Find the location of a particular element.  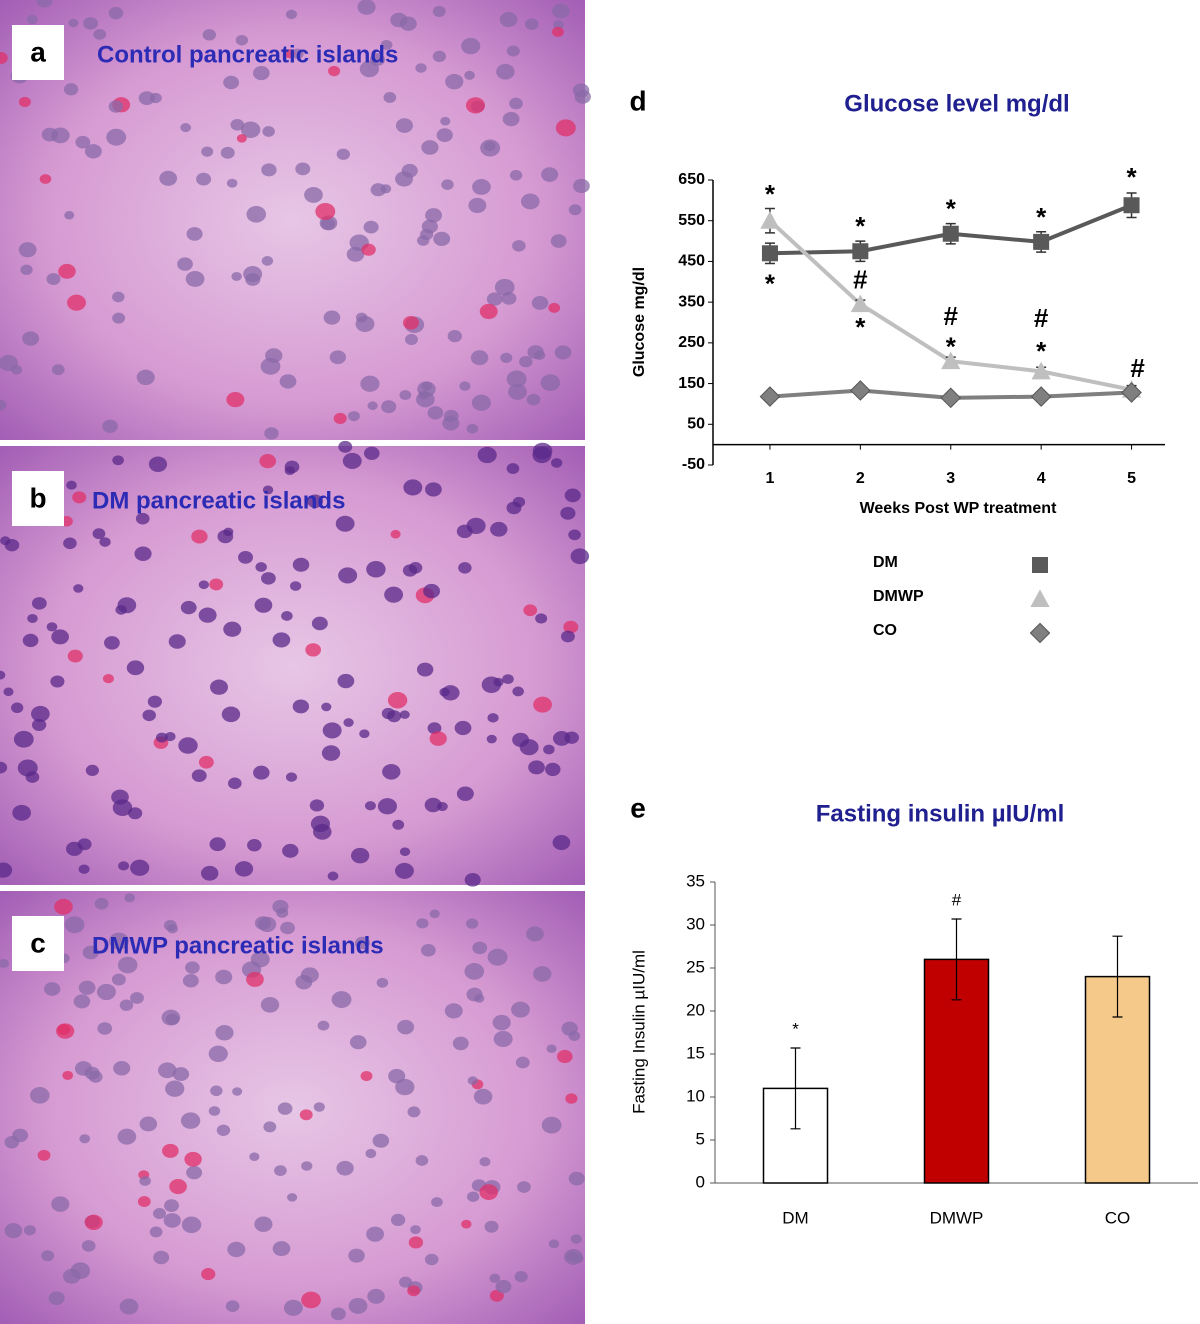

x-tick-label: 2 is located at coordinates (860, 478).